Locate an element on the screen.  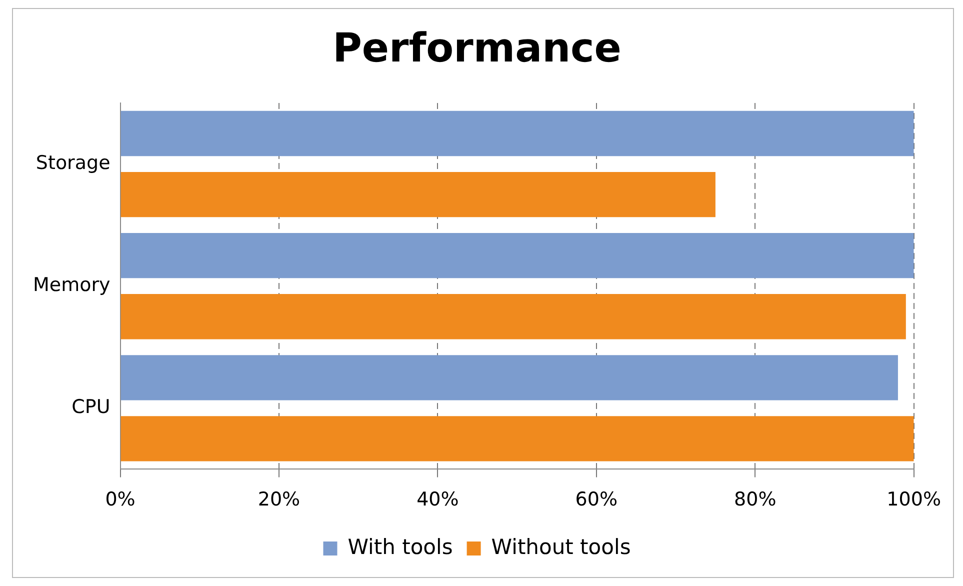
x-tick-label: 20% is located at coordinates (279, 499).